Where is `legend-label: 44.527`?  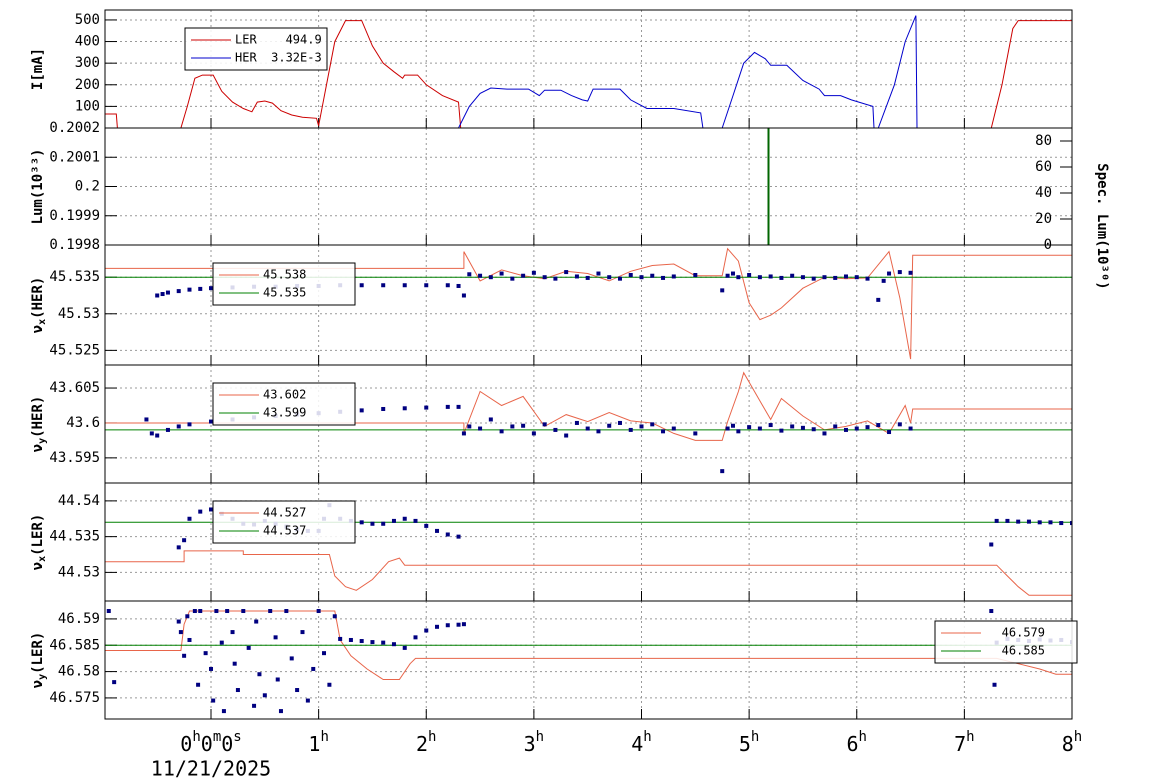
legend-label: 44.527 is located at coordinates (284, 513).